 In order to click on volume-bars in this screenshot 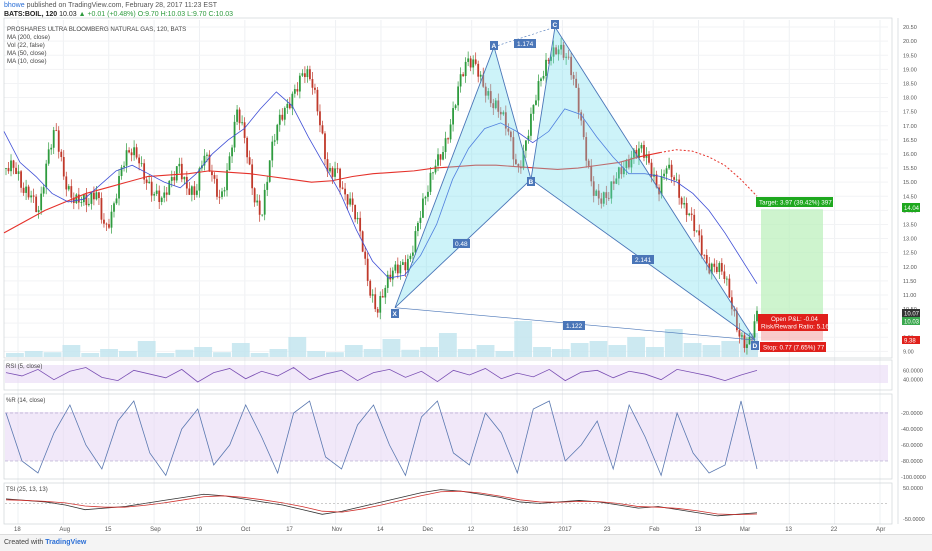, I will do `click(382, 339)`.